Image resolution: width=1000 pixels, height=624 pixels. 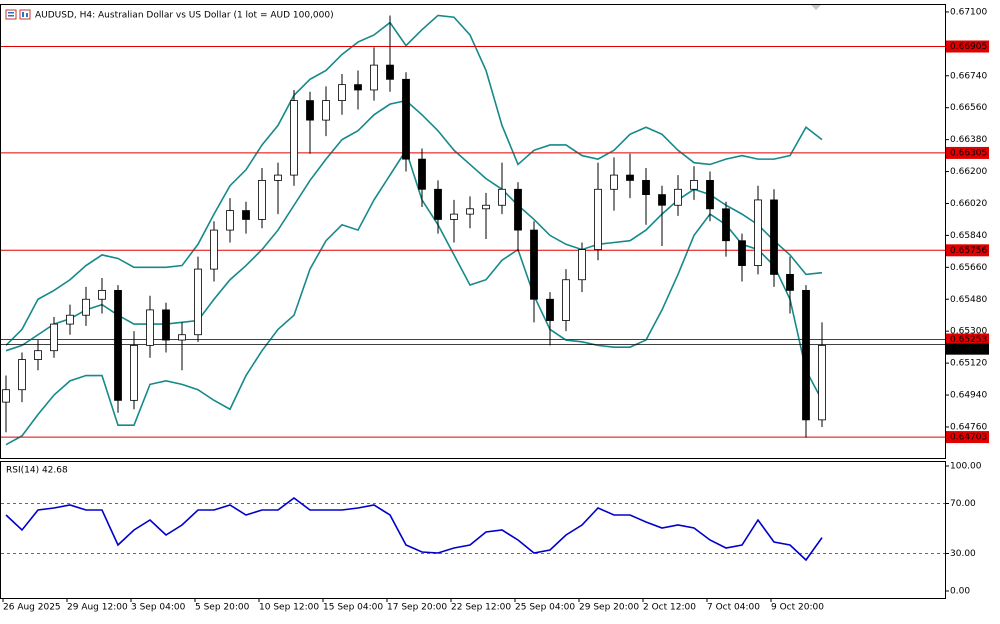 What do you see at coordinates (968, 12) in the screenshot?
I see `y-tick-label: 0.67100` at bounding box center [968, 12].